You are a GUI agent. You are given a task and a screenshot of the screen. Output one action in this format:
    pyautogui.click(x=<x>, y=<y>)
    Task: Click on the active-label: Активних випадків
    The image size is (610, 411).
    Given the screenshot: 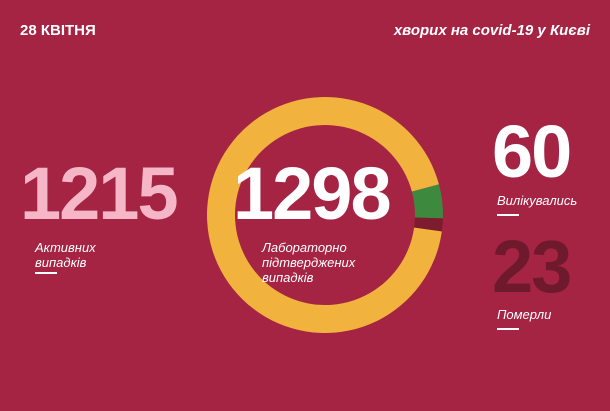 What is the action you would take?
    pyautogui.click(x=65, y=255)
    